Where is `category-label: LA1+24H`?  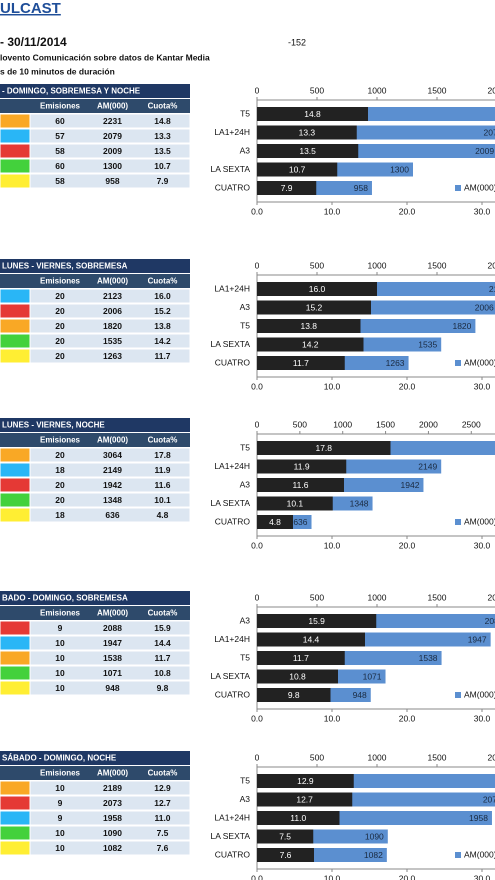 category-label: LA1+24H is located at coordinates (232, 817).